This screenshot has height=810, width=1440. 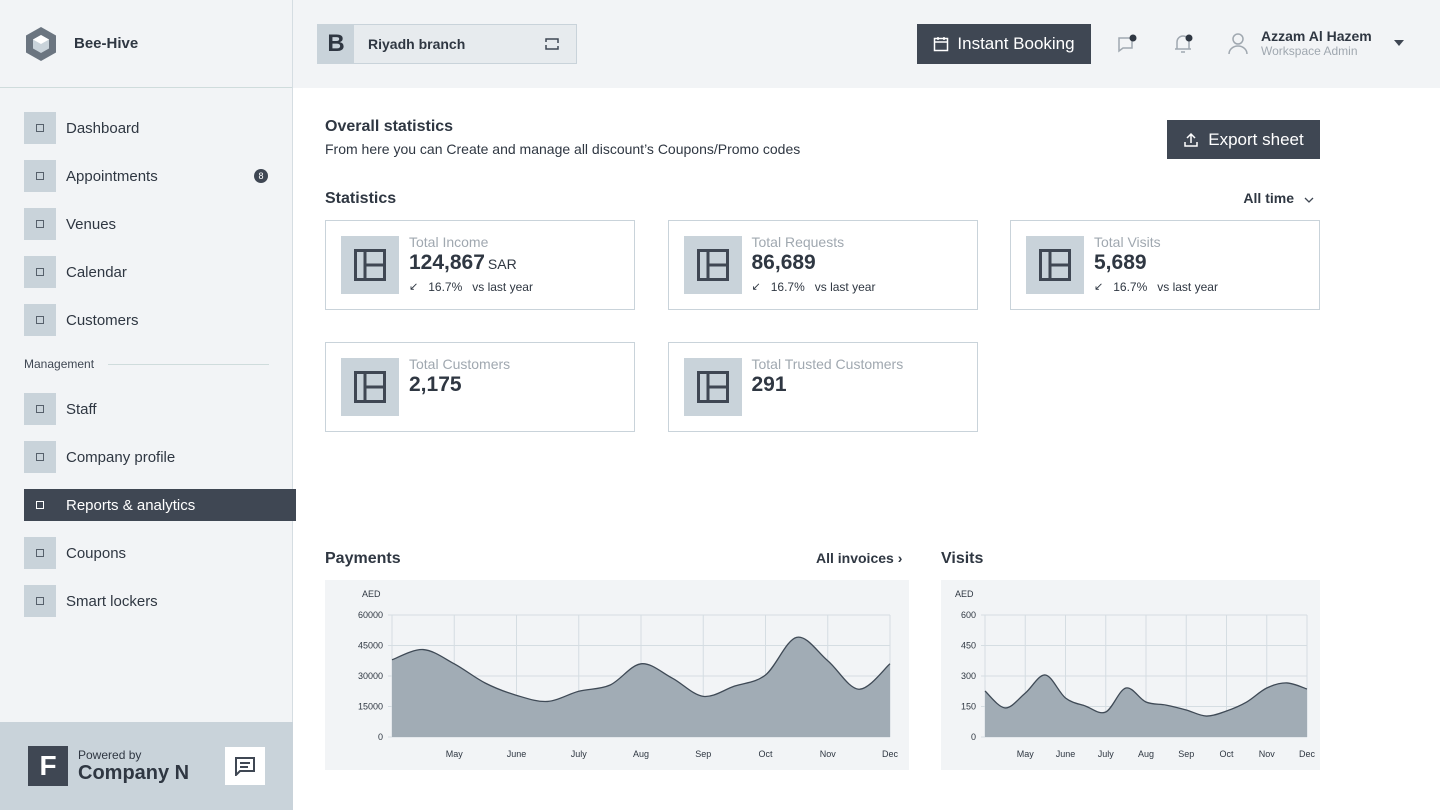 I want to click on nav-item: Coupons, so click(x=160, y=553).